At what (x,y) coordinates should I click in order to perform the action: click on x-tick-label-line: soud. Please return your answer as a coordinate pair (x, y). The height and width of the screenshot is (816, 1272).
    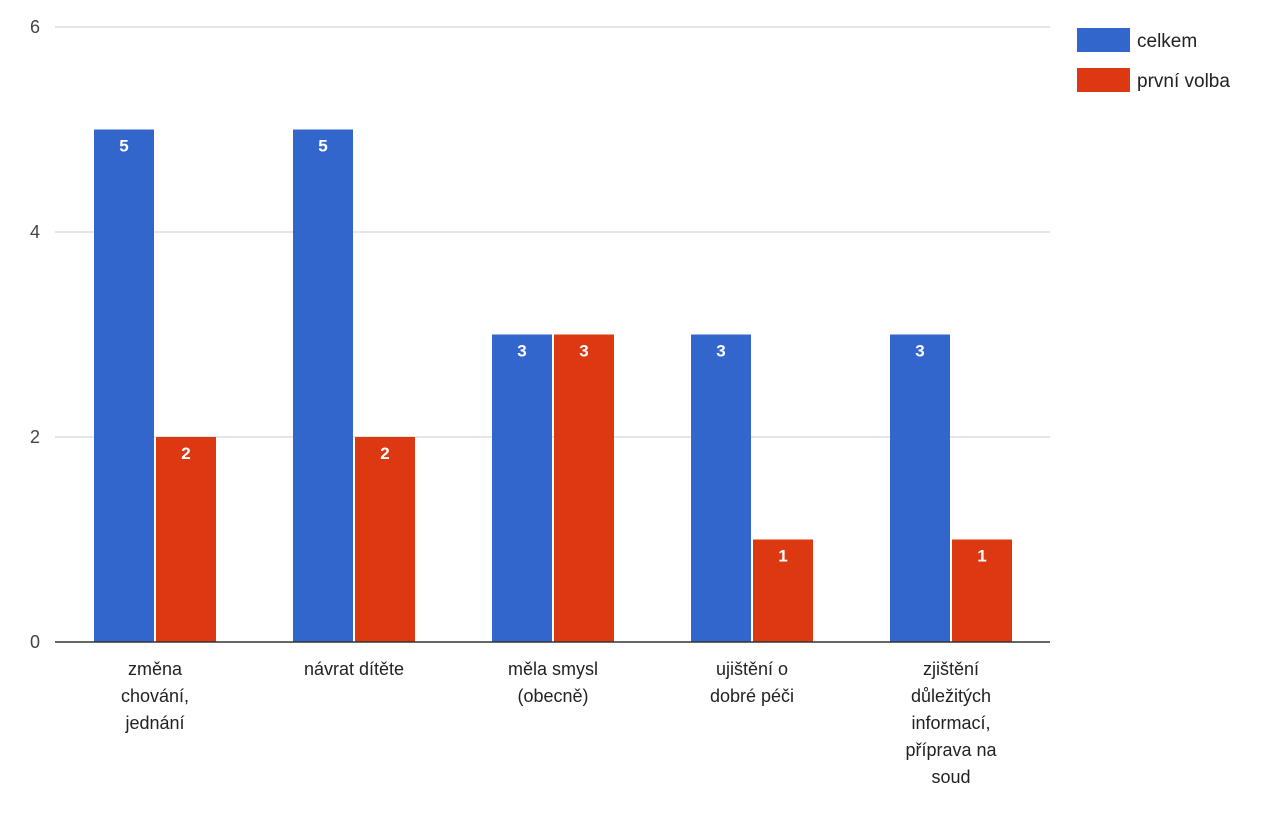
    Looking at the image, I should click on (950, 777).